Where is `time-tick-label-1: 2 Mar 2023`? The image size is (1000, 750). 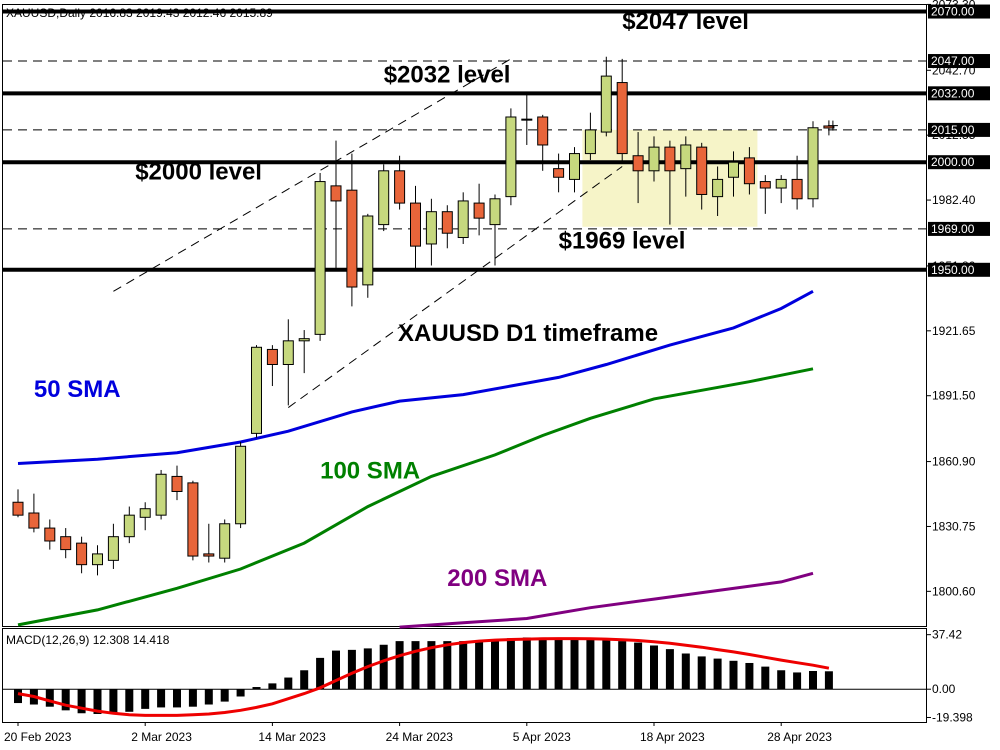 time-tick-label-1: 2 Mar 2023 is located at coordinates (161, 737).